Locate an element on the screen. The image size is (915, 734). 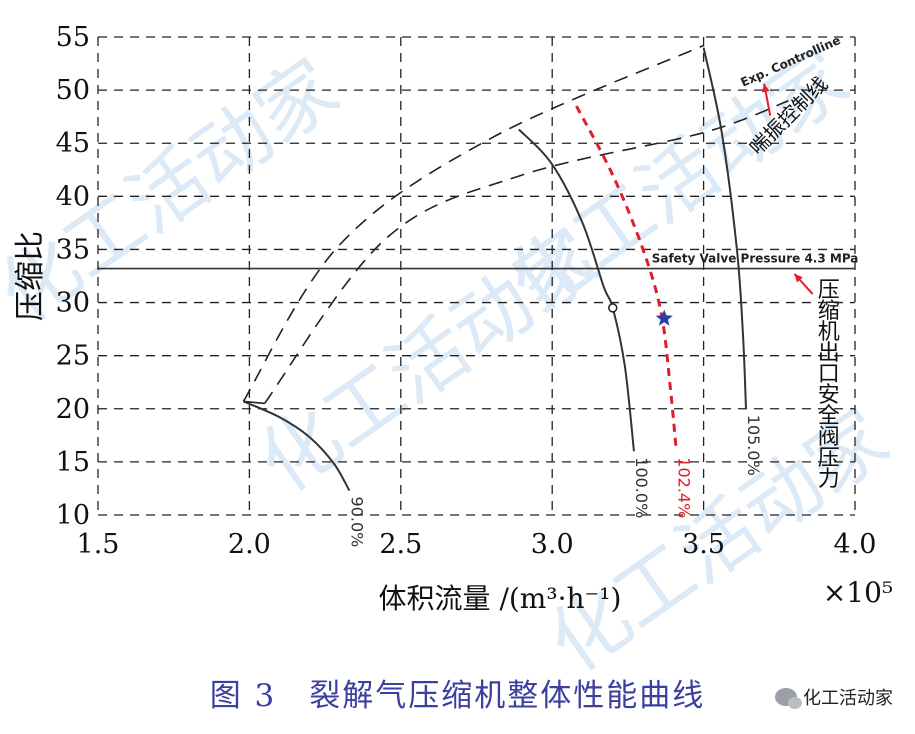
y-tick-label: 25 is located at coordinates (73, 356).